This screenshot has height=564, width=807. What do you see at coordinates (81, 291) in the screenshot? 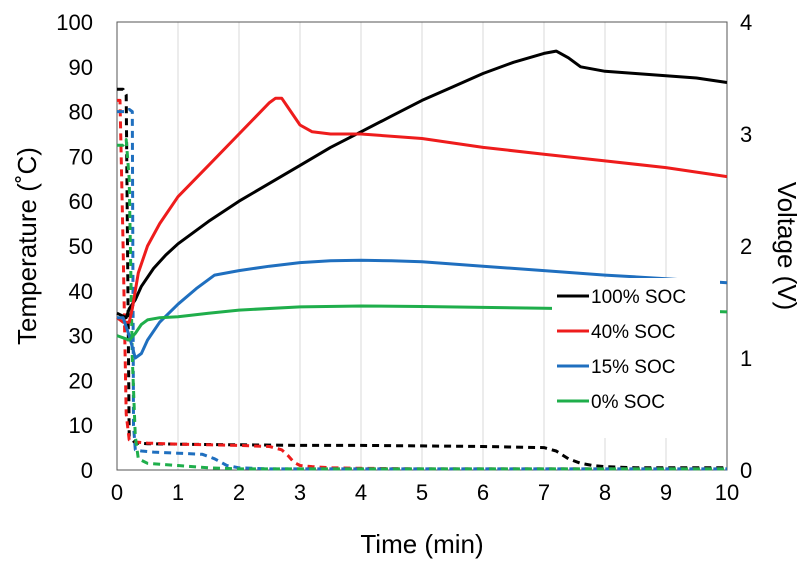
I see `y-tick-label: 40` at bounding box center [81, 291].